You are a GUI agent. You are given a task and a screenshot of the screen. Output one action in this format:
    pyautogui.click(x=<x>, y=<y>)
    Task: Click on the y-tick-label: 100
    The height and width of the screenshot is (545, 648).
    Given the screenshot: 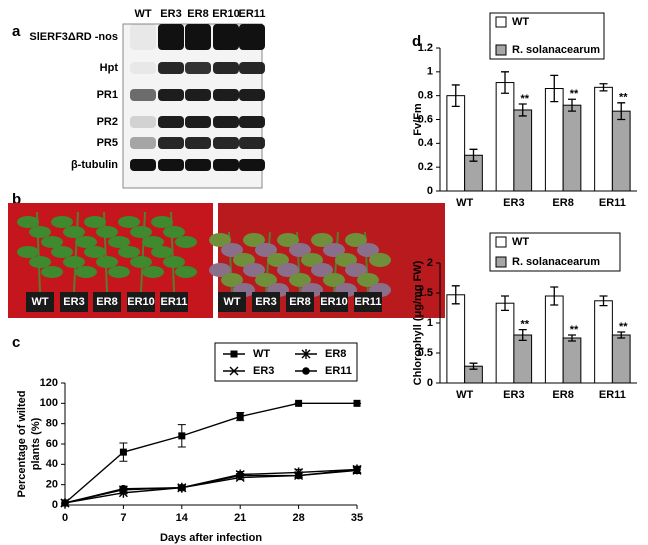 What is the action you would take?
    pyautogui.click(x=49, y=403)
    